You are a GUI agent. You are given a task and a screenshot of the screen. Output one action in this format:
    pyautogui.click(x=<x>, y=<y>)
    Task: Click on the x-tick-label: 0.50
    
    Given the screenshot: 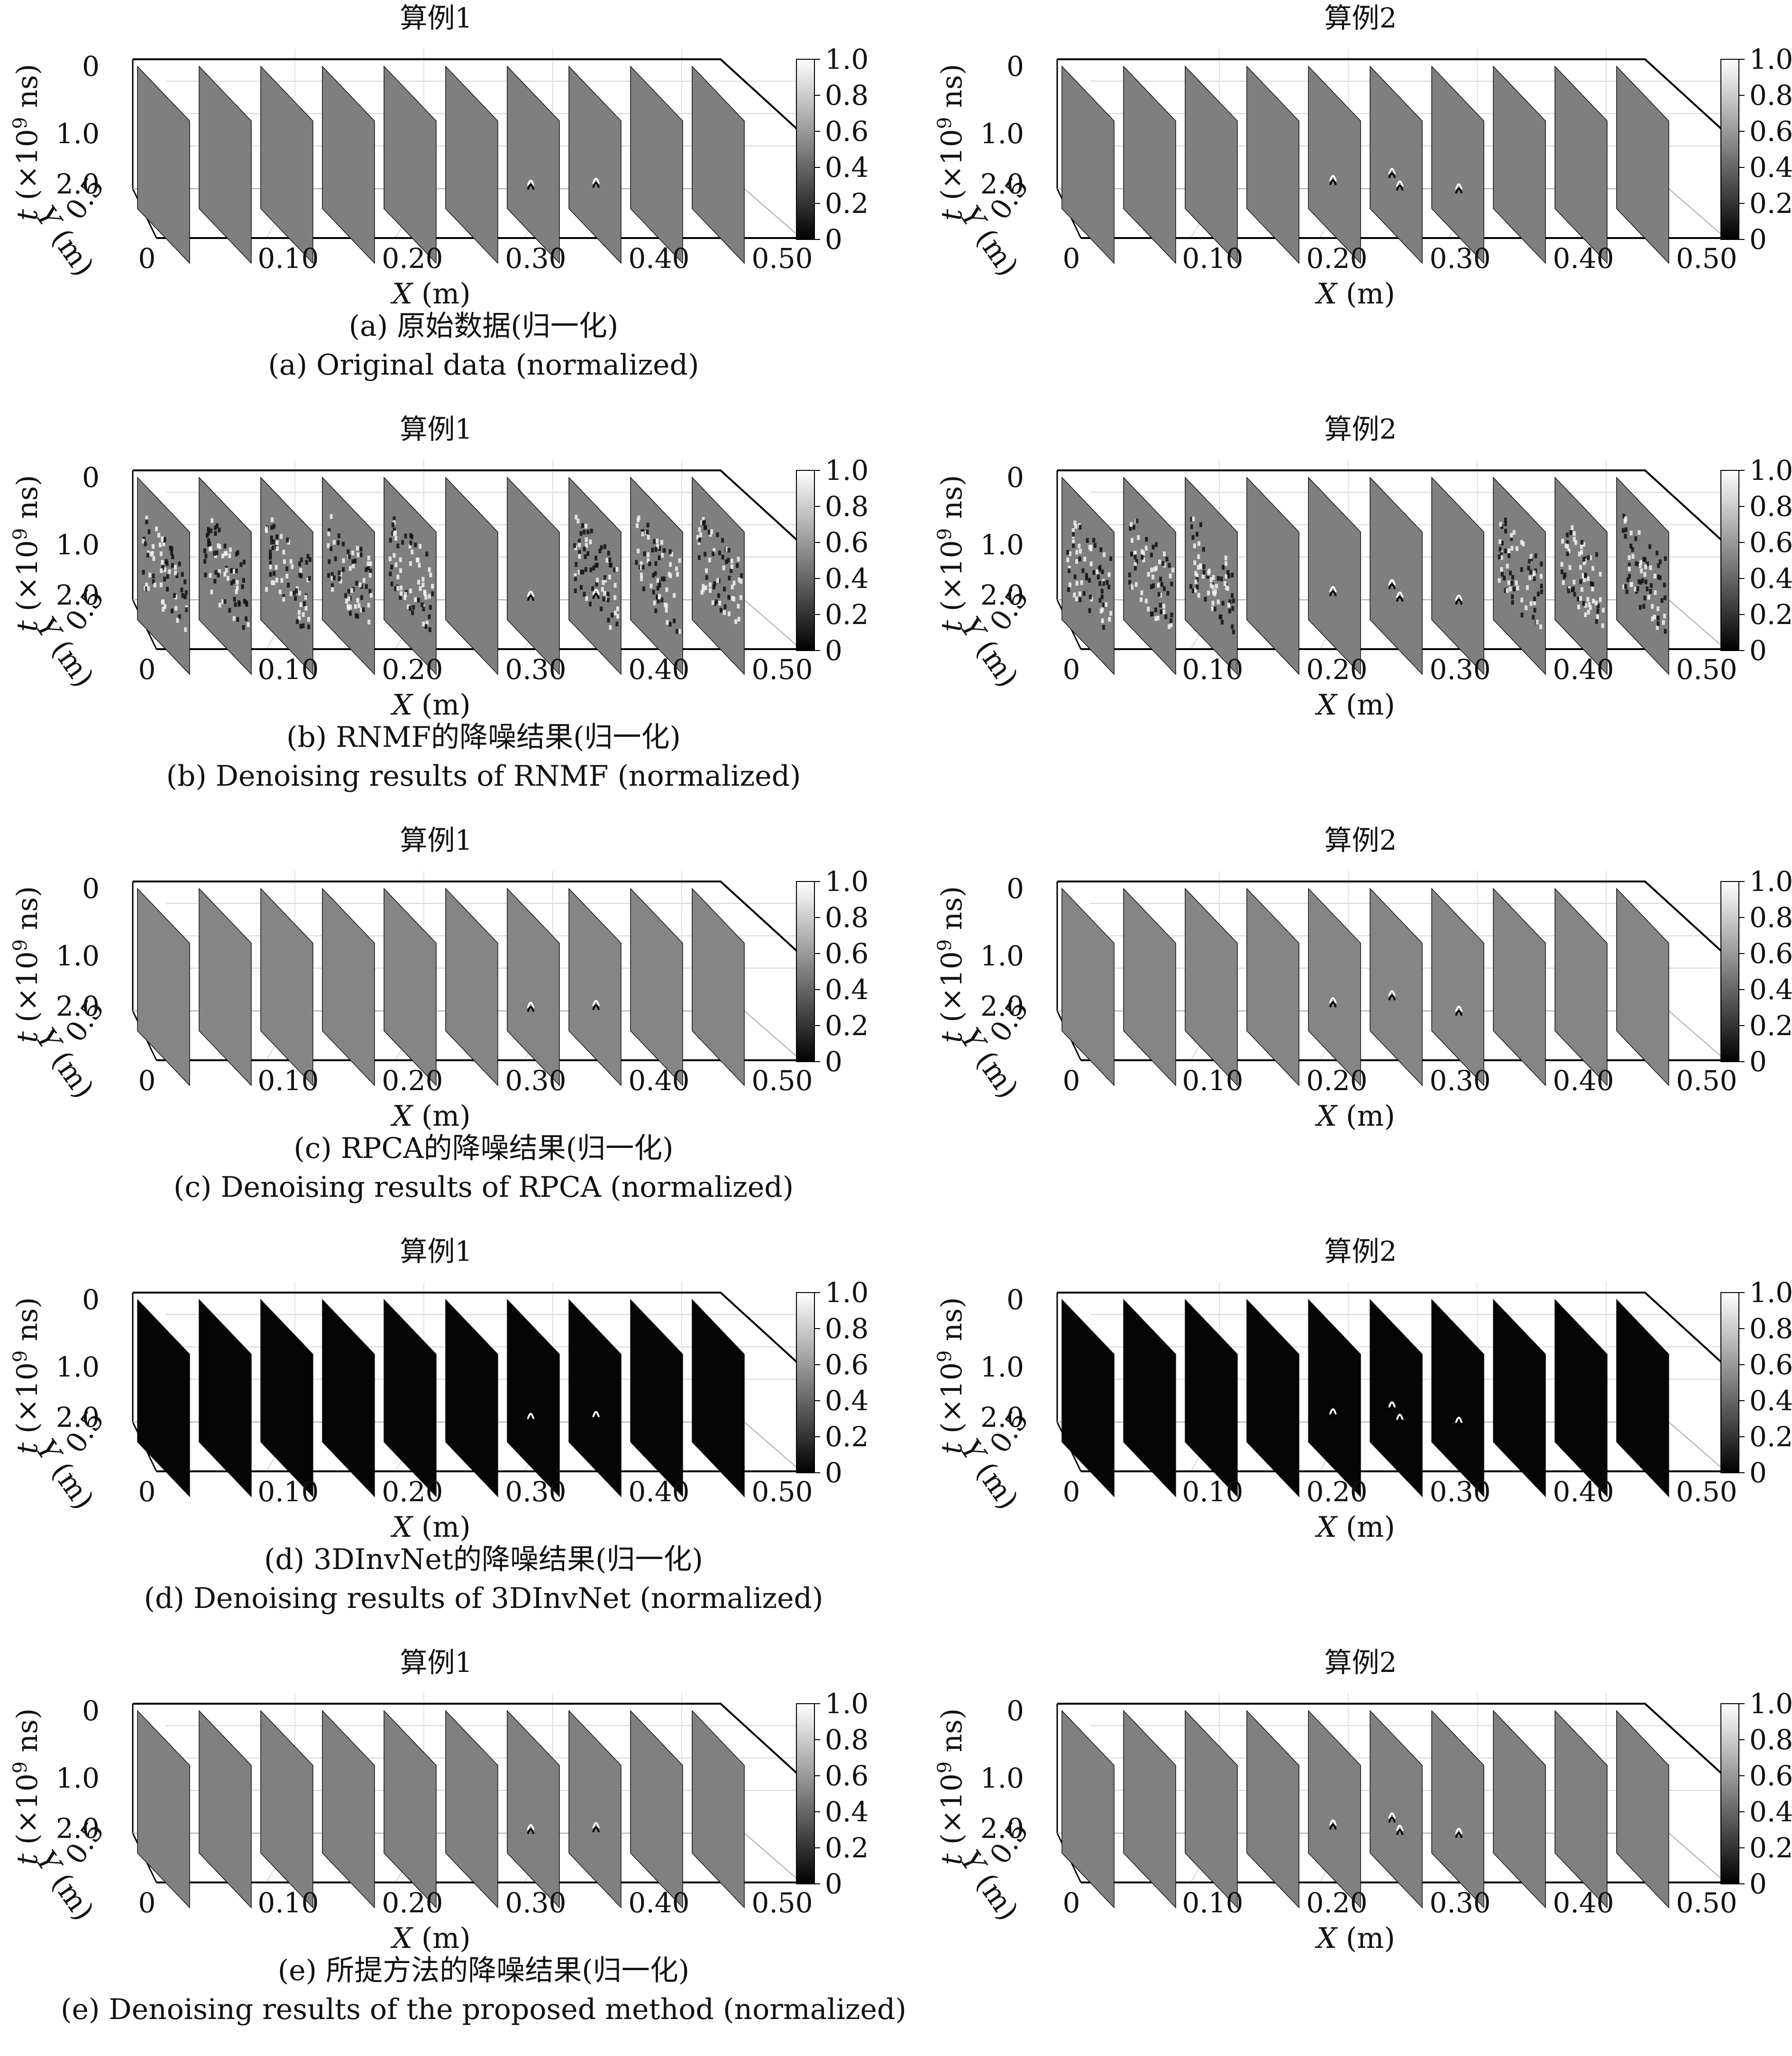 What is the action you would take?
    pyautogui.click(x=782, y=1903)
    